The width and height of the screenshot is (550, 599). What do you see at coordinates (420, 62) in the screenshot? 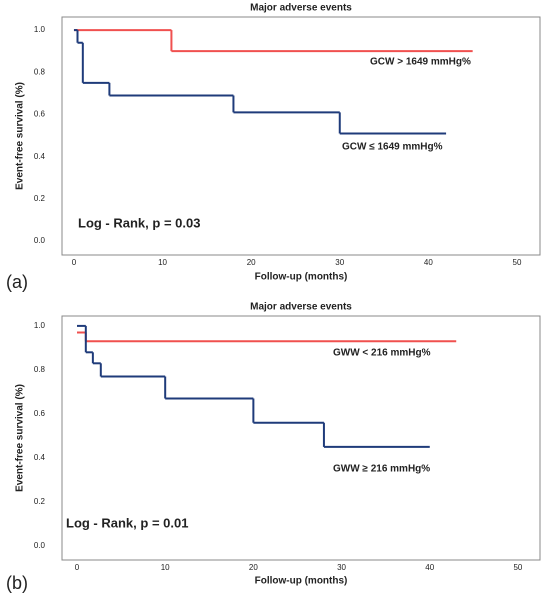
I see `series-label: GCW > 1649 mmHg%` at bounding box center [420, 62].